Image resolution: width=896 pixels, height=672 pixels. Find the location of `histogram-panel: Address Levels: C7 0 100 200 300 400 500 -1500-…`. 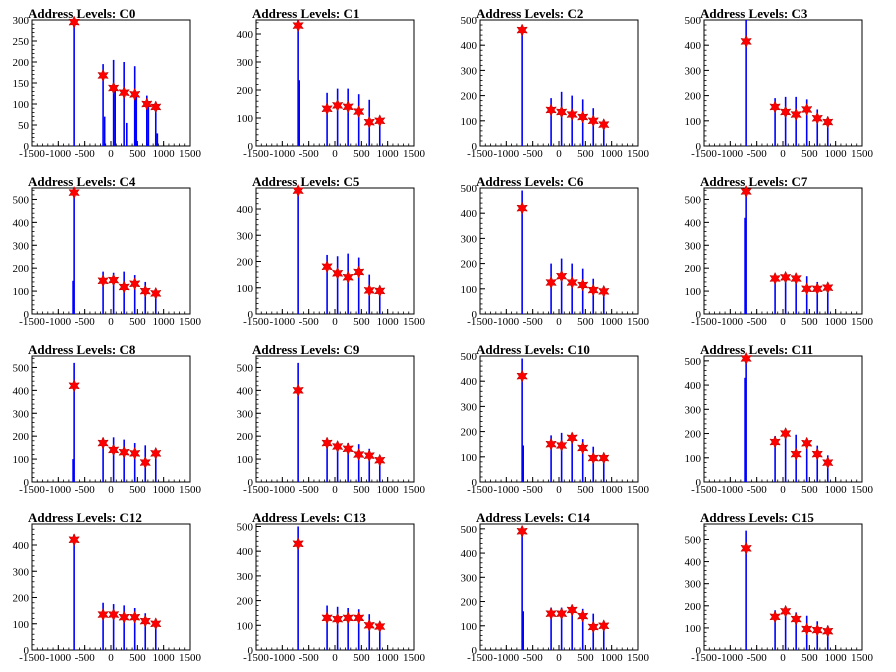

histogram-panel: Address Levels: C7 0 100 200 300 400 500 -1500-… is located at coordinates (784, 252).